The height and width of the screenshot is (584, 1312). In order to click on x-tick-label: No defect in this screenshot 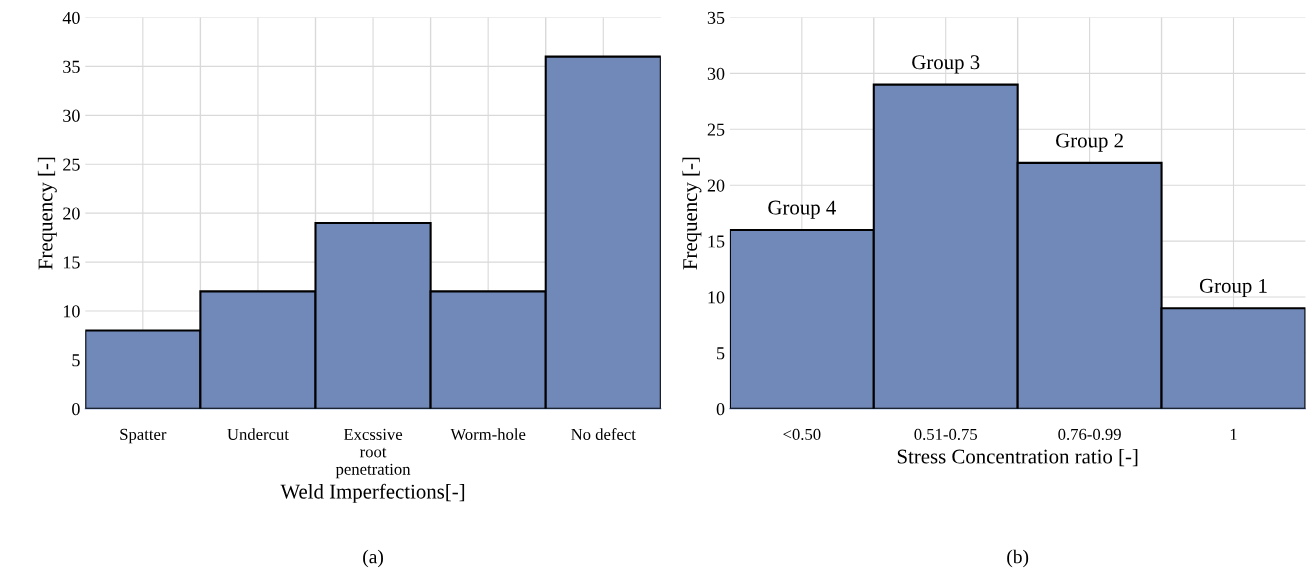, I will do `click(603, 434)`.